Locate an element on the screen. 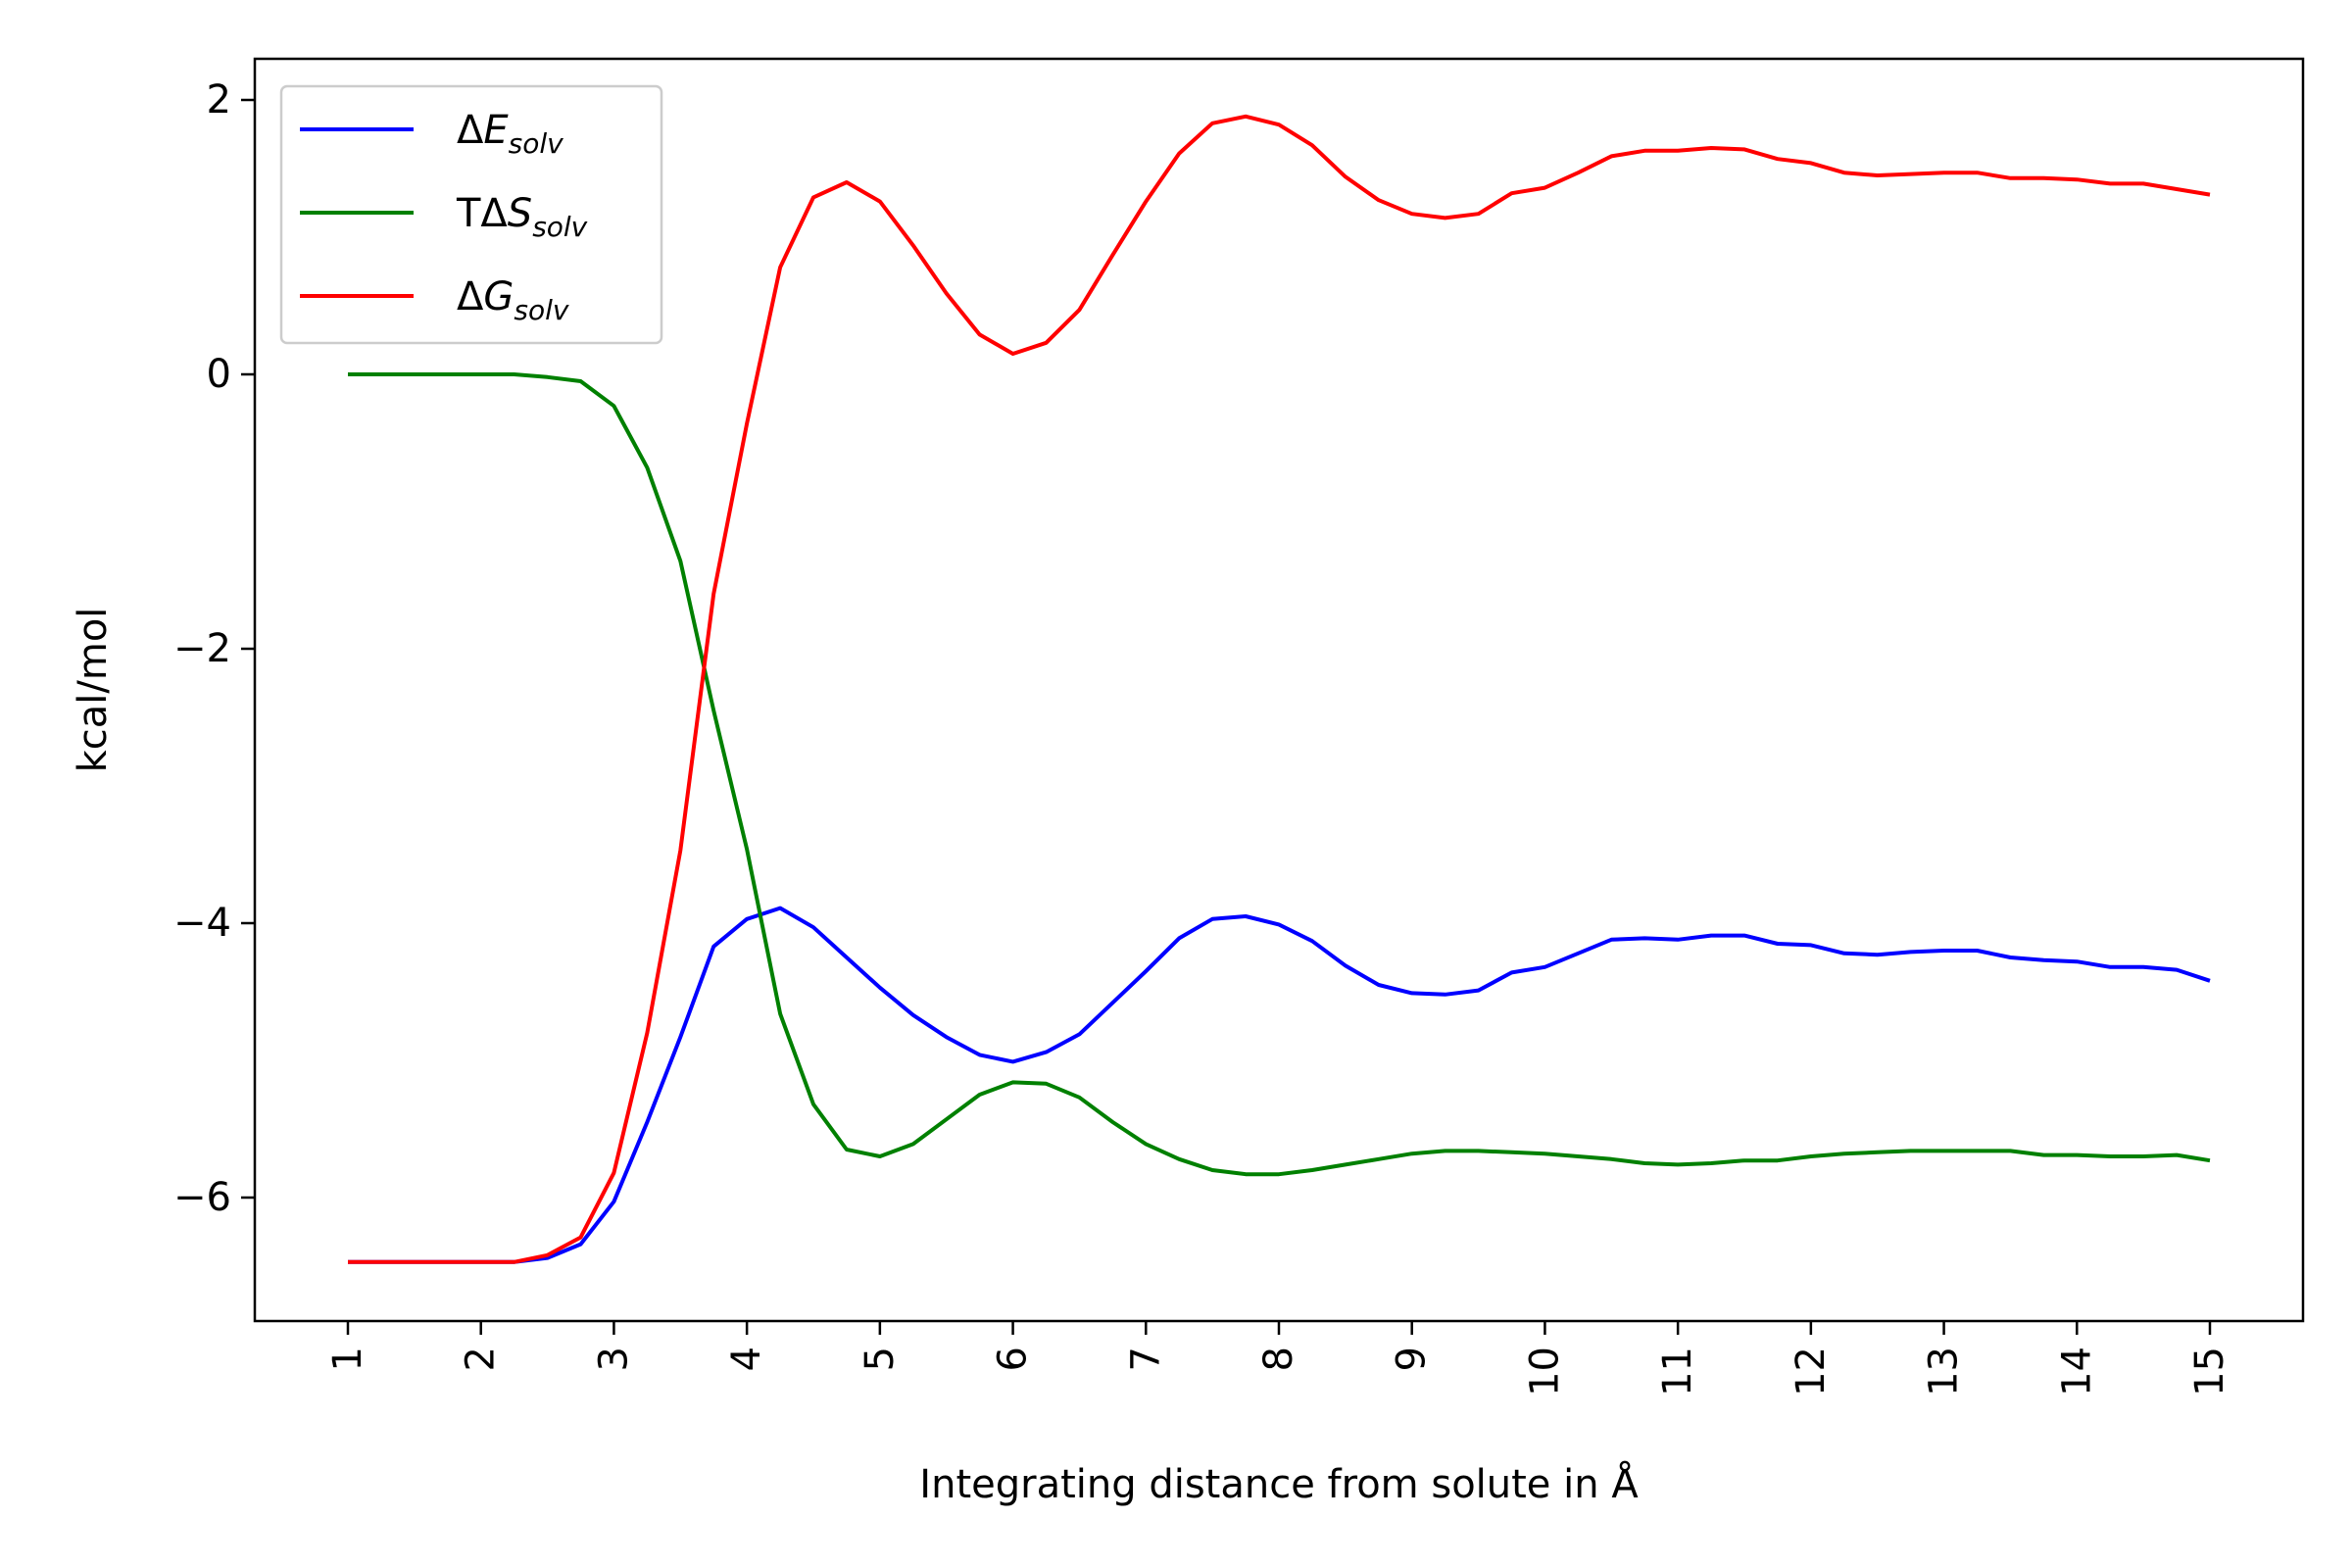 Image resolution: width=2352 pixels, height=1568 pixels. x-tick-label: 6 is located at coordinates (1013, 1359).